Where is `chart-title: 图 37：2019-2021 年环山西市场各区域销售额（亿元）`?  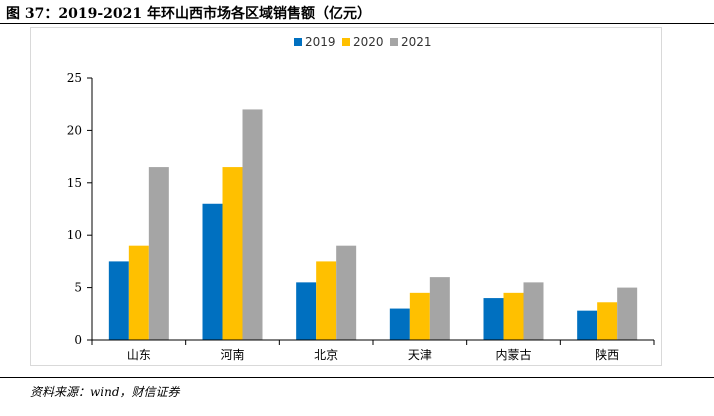
chart-title: 图 37：2019-2021 年环山西市场各区域销售额（亿元） is located at coordinates (188, 14).